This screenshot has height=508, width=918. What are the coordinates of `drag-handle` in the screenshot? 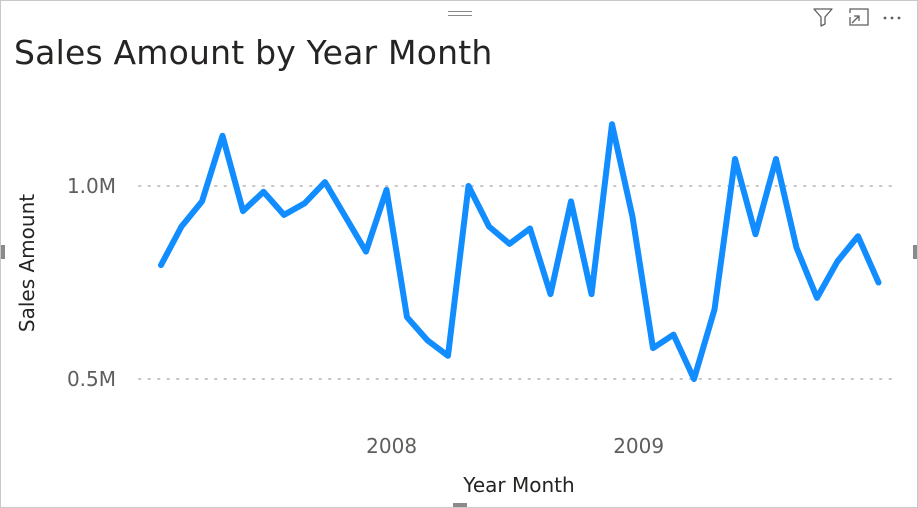 It's located at (460, 16).